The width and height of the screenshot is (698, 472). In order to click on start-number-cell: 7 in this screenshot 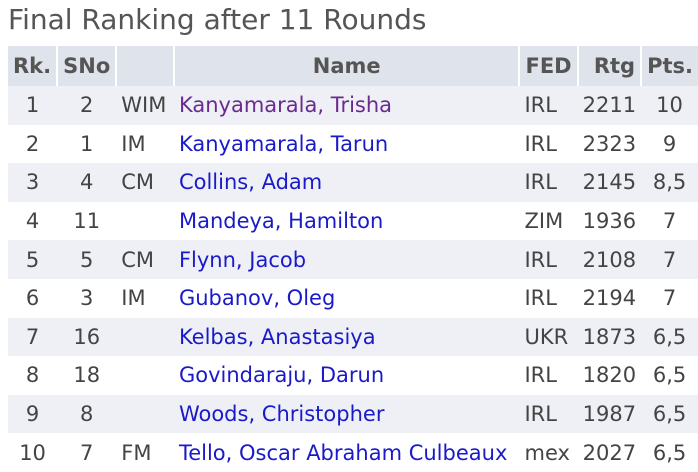, I will do `click(87, 452)`.